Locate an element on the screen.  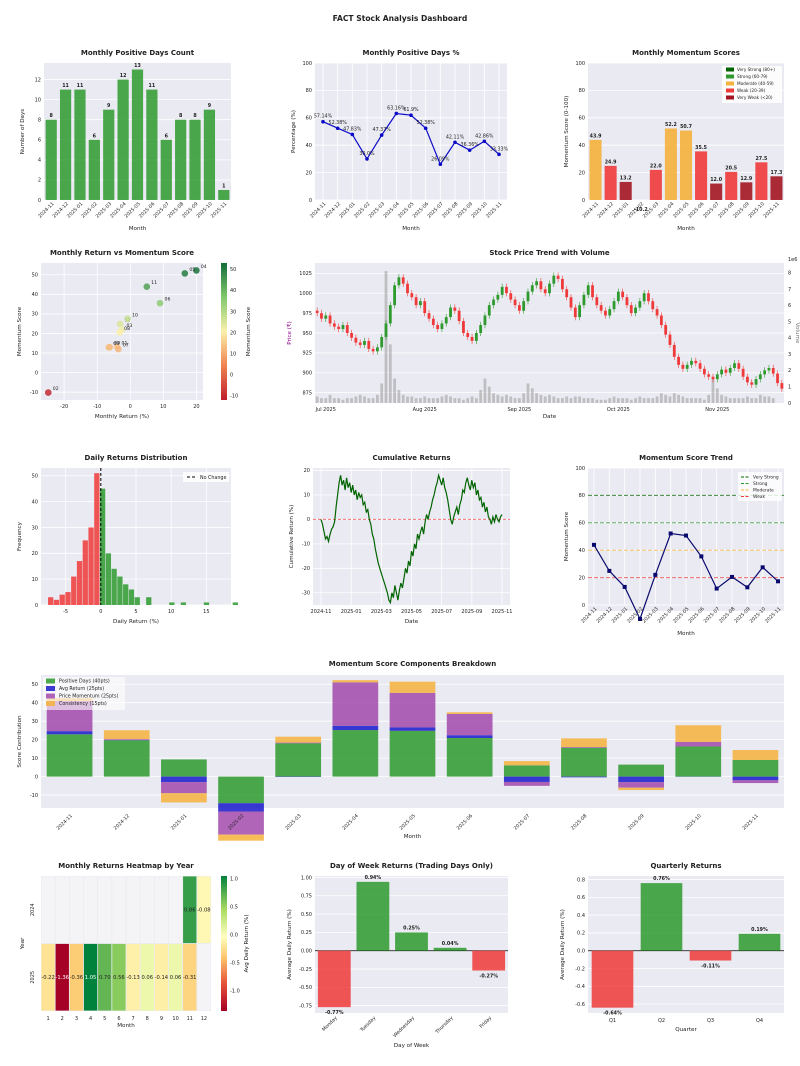
scatter-point-label: 05 is located at coordinates (192, 270).